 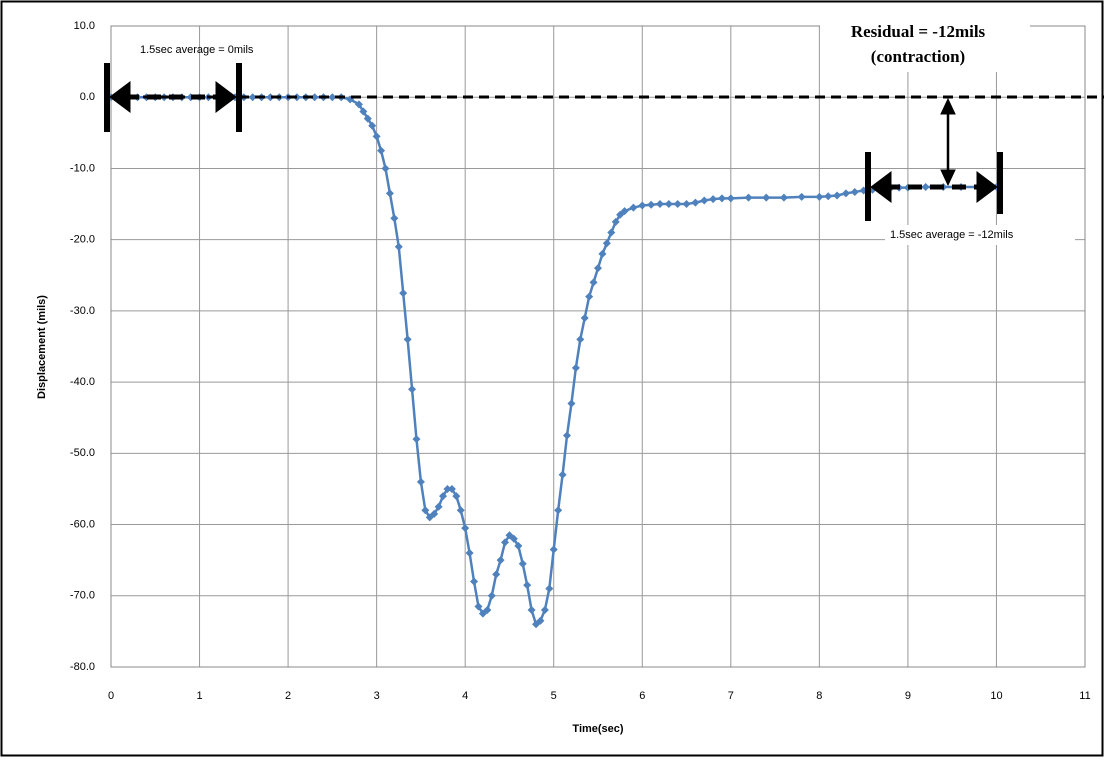 What do you see at coordinates (82, 453) in the screenshot?
I see `y-tick-label: -50.0` at bounding box center [82, 453].